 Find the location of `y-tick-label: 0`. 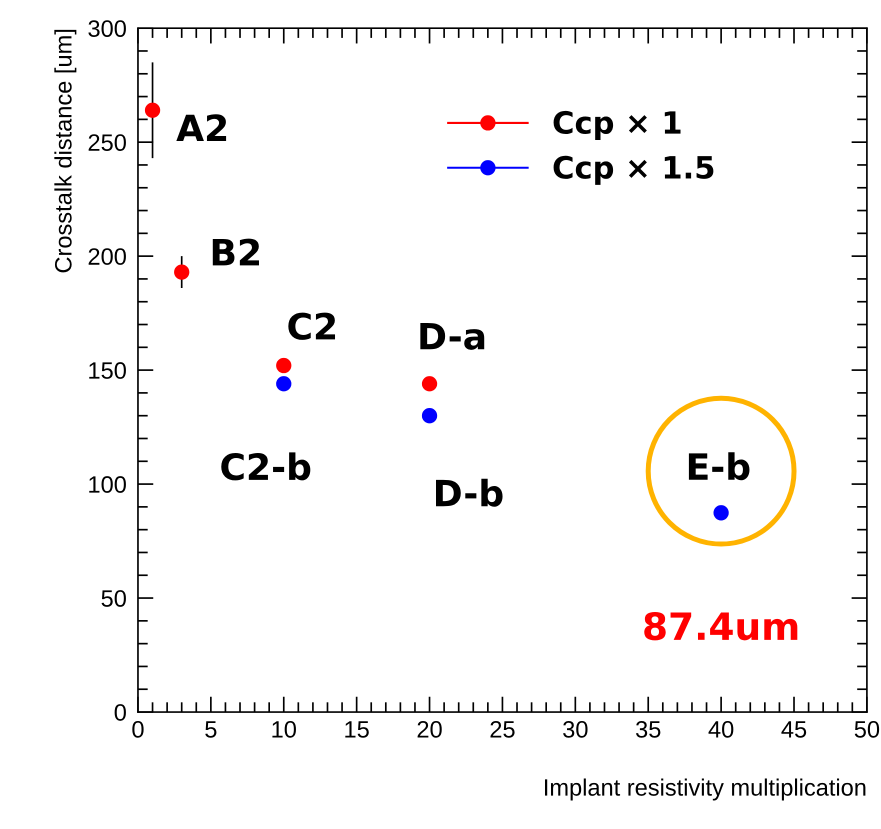

y-tick-label: 0 is located at coordinates (120, 712).